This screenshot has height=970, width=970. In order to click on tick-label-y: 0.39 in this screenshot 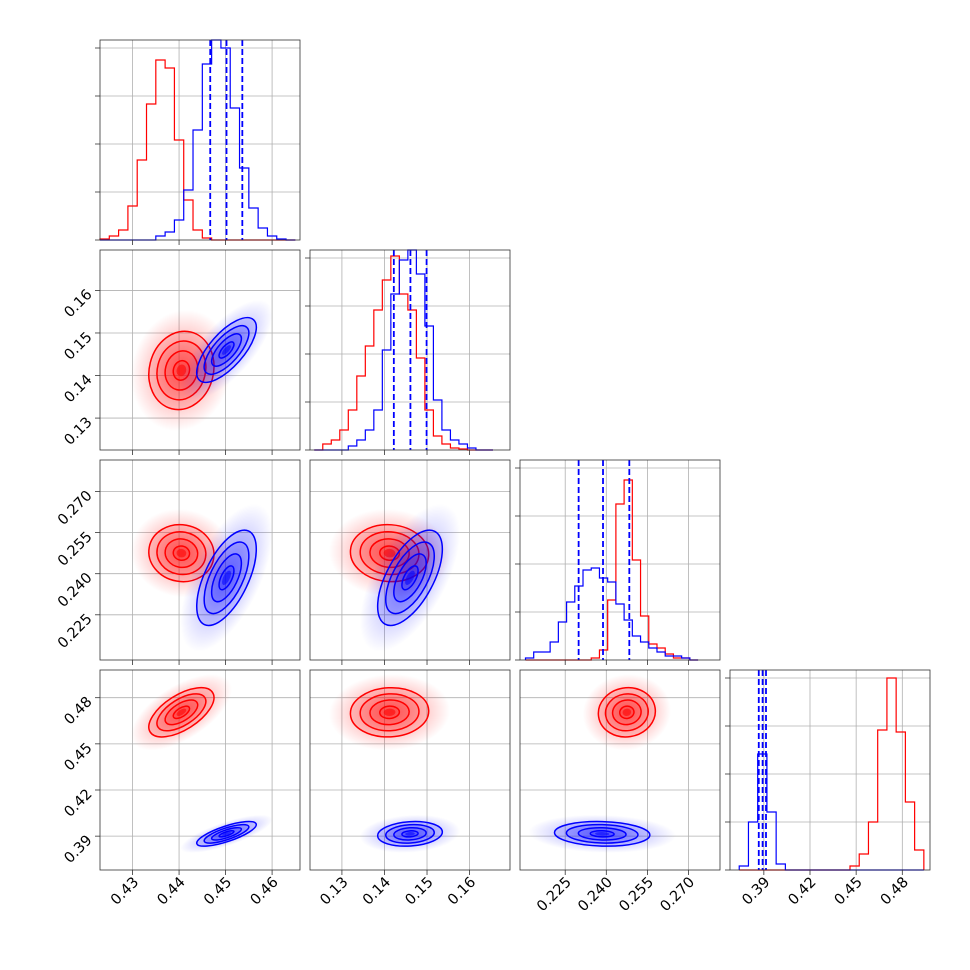, I will do `click(79, 849)`.